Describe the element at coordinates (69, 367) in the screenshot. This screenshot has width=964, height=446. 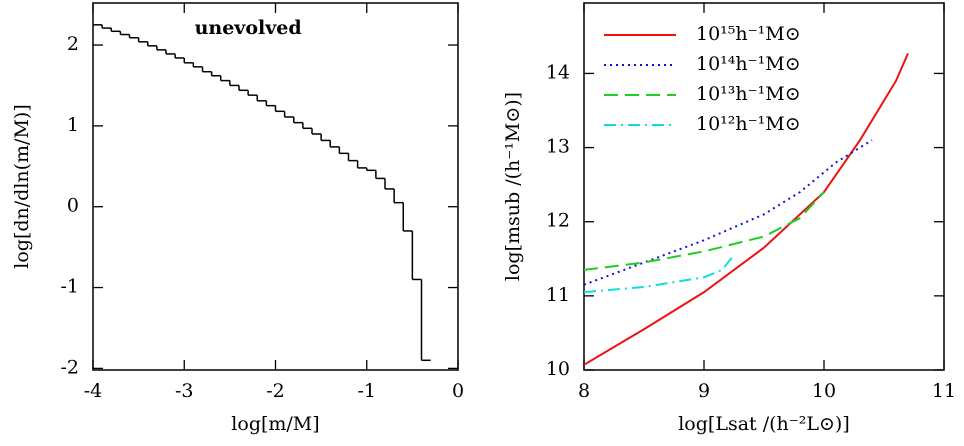
I see `y-tick-label: -2` at that location.